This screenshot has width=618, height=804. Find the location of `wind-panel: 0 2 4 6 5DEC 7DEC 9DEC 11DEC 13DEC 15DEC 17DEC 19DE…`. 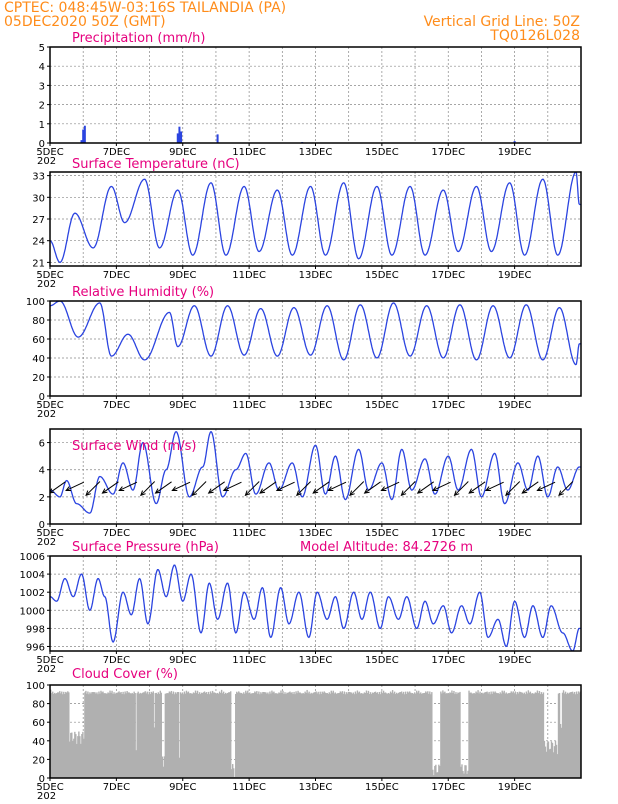

wind-panel: 0 2 4 6 5DEC 7DEC 9DEC 11DEC 13DEC 15DEC 17DEC 19DE… is located at coordinates (309, 488).